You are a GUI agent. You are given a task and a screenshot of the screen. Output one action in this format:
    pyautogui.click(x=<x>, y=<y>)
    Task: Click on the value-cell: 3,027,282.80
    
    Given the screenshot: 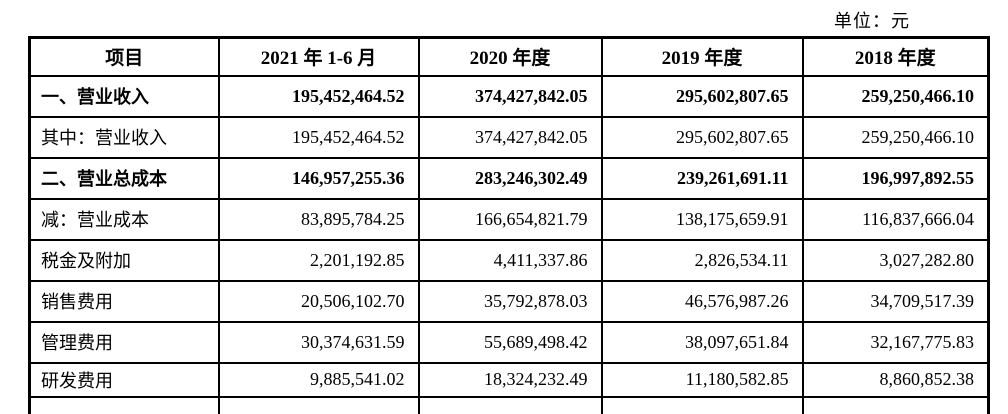 What is the action you would take?
    pyautogui.click(x=895, y=260)
    